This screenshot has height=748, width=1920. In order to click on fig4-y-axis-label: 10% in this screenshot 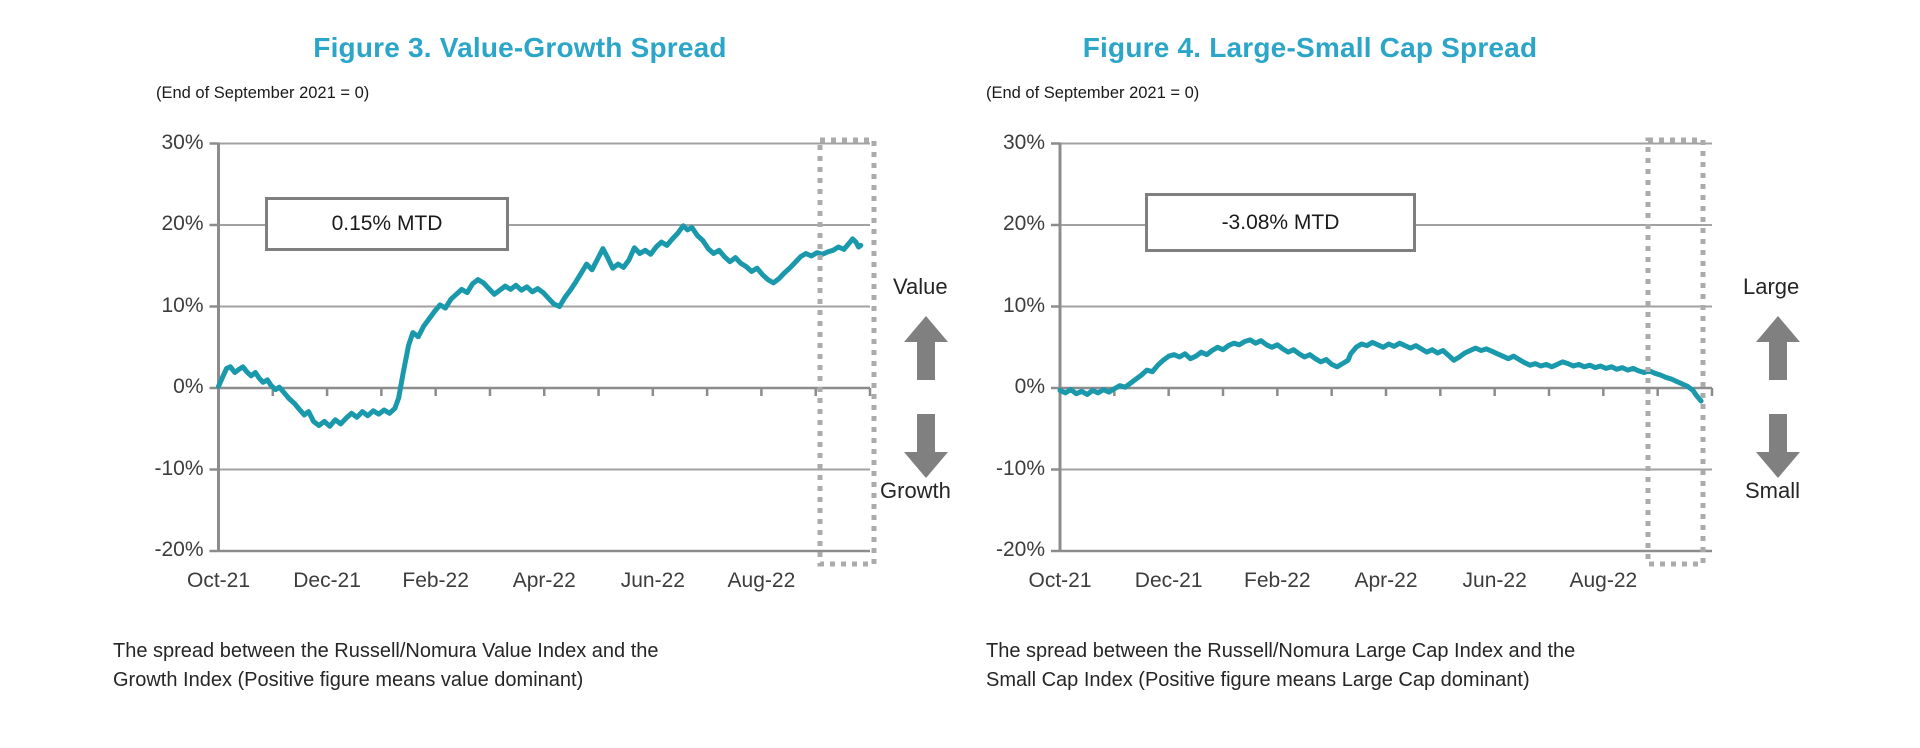, I will do `click(1023, 305)`.